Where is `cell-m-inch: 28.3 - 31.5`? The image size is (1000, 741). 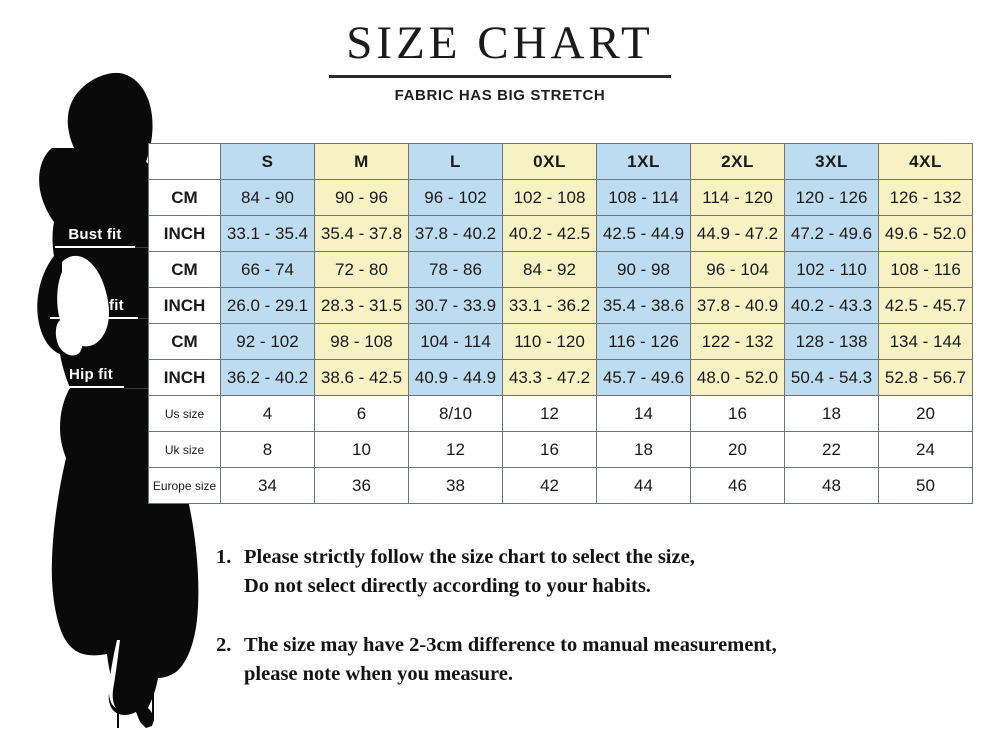
cell-m-inch: 28.3 - 31.5 is located at coordinates (361, 305).